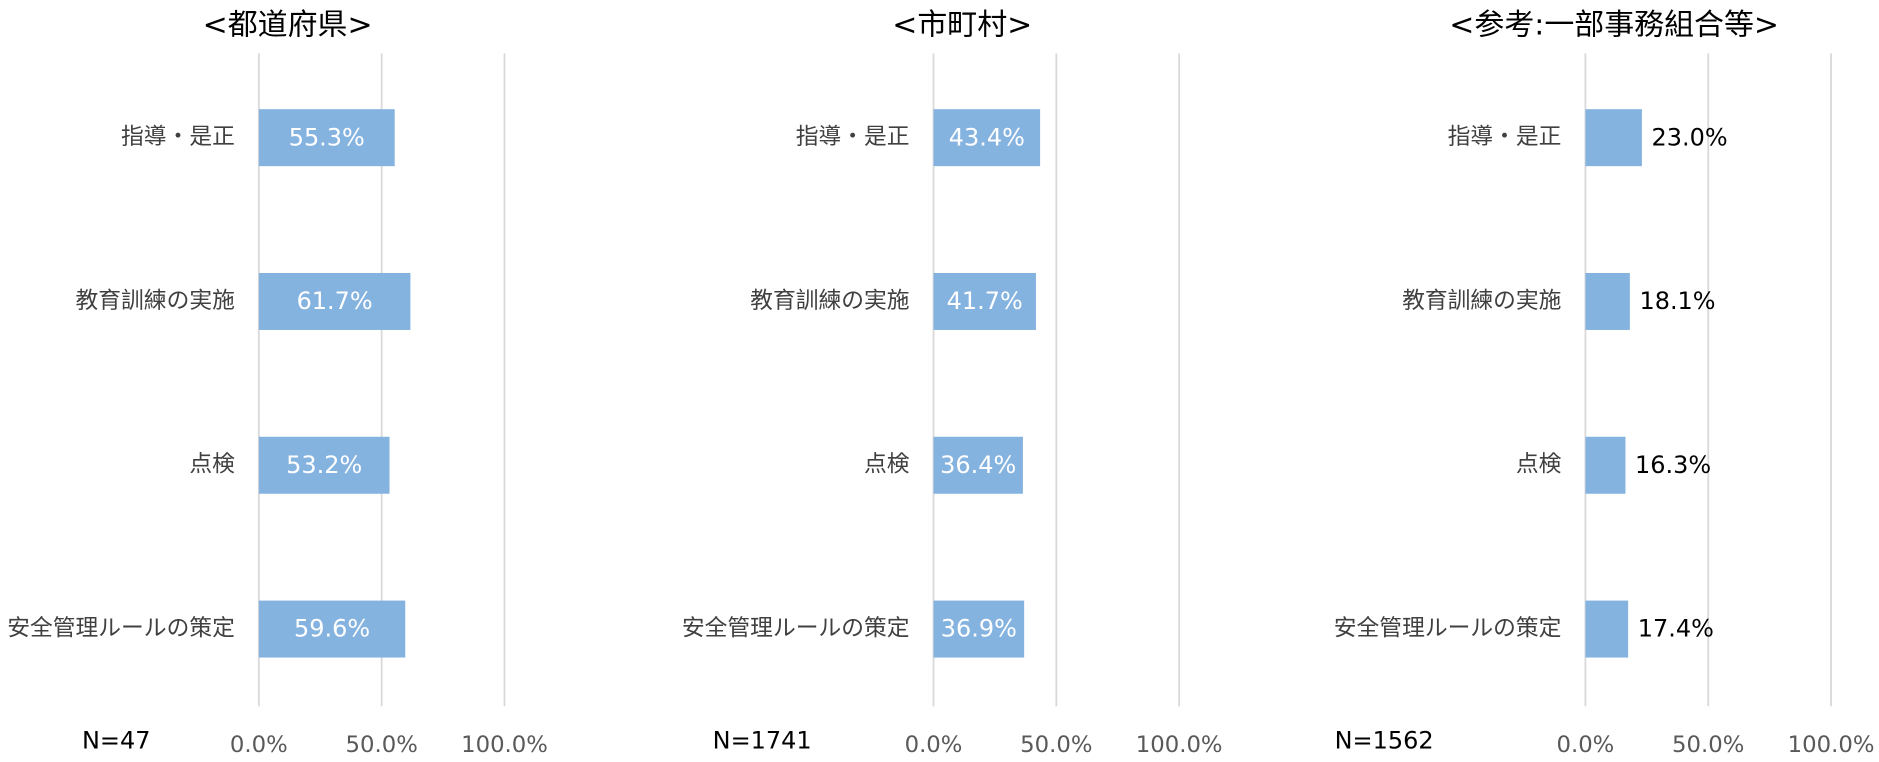  What do you see at coordinates (1673, 465) in the screenshot?
I see `data-label: 16.3%` at bounding box center [1673, 465].